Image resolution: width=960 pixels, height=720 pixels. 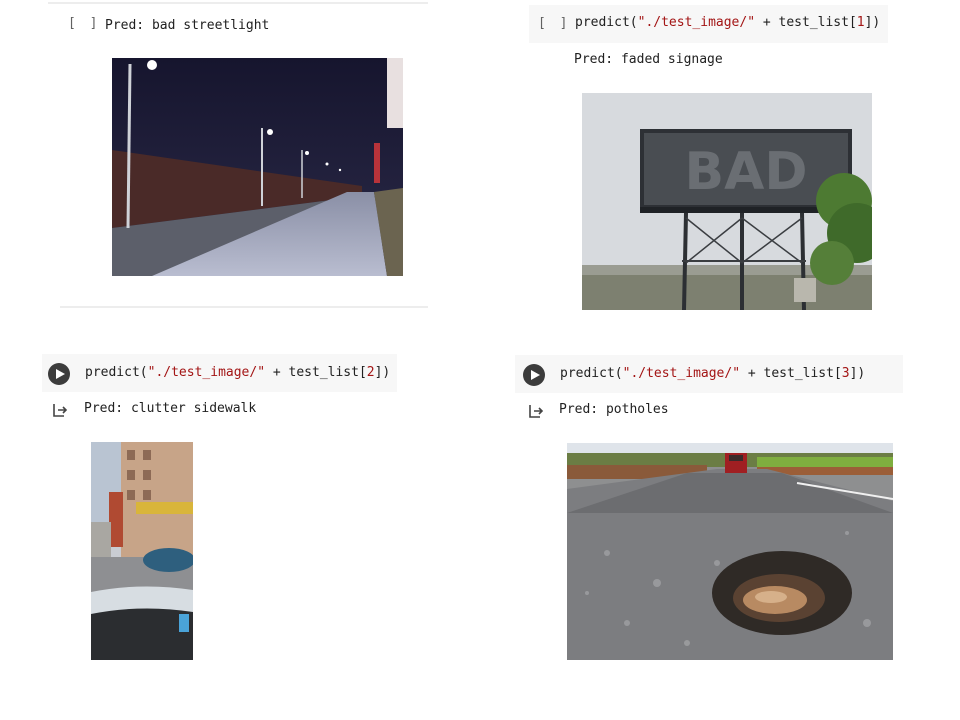 What do you see at coordinates (238, 3) in the screenshot?
I see `cell-top-divider` at bounding box center [238, 3].